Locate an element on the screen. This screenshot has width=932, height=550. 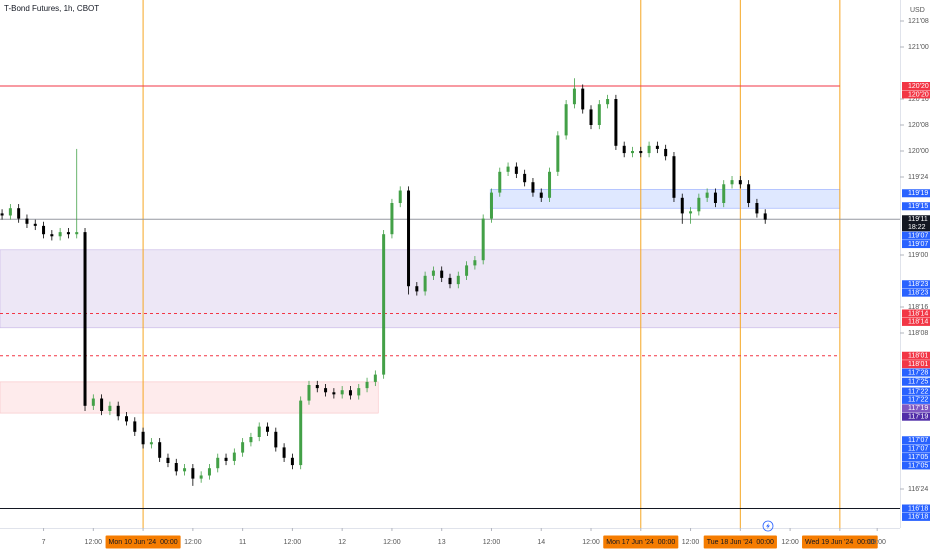
price-label: 117'22 is located at coordinates (918, 391).